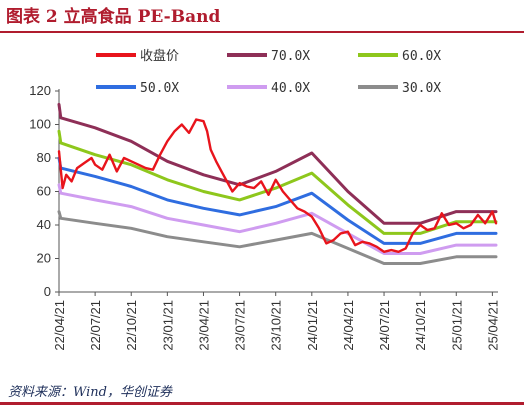  I want to click on bottom-divider, so click(262, 403).